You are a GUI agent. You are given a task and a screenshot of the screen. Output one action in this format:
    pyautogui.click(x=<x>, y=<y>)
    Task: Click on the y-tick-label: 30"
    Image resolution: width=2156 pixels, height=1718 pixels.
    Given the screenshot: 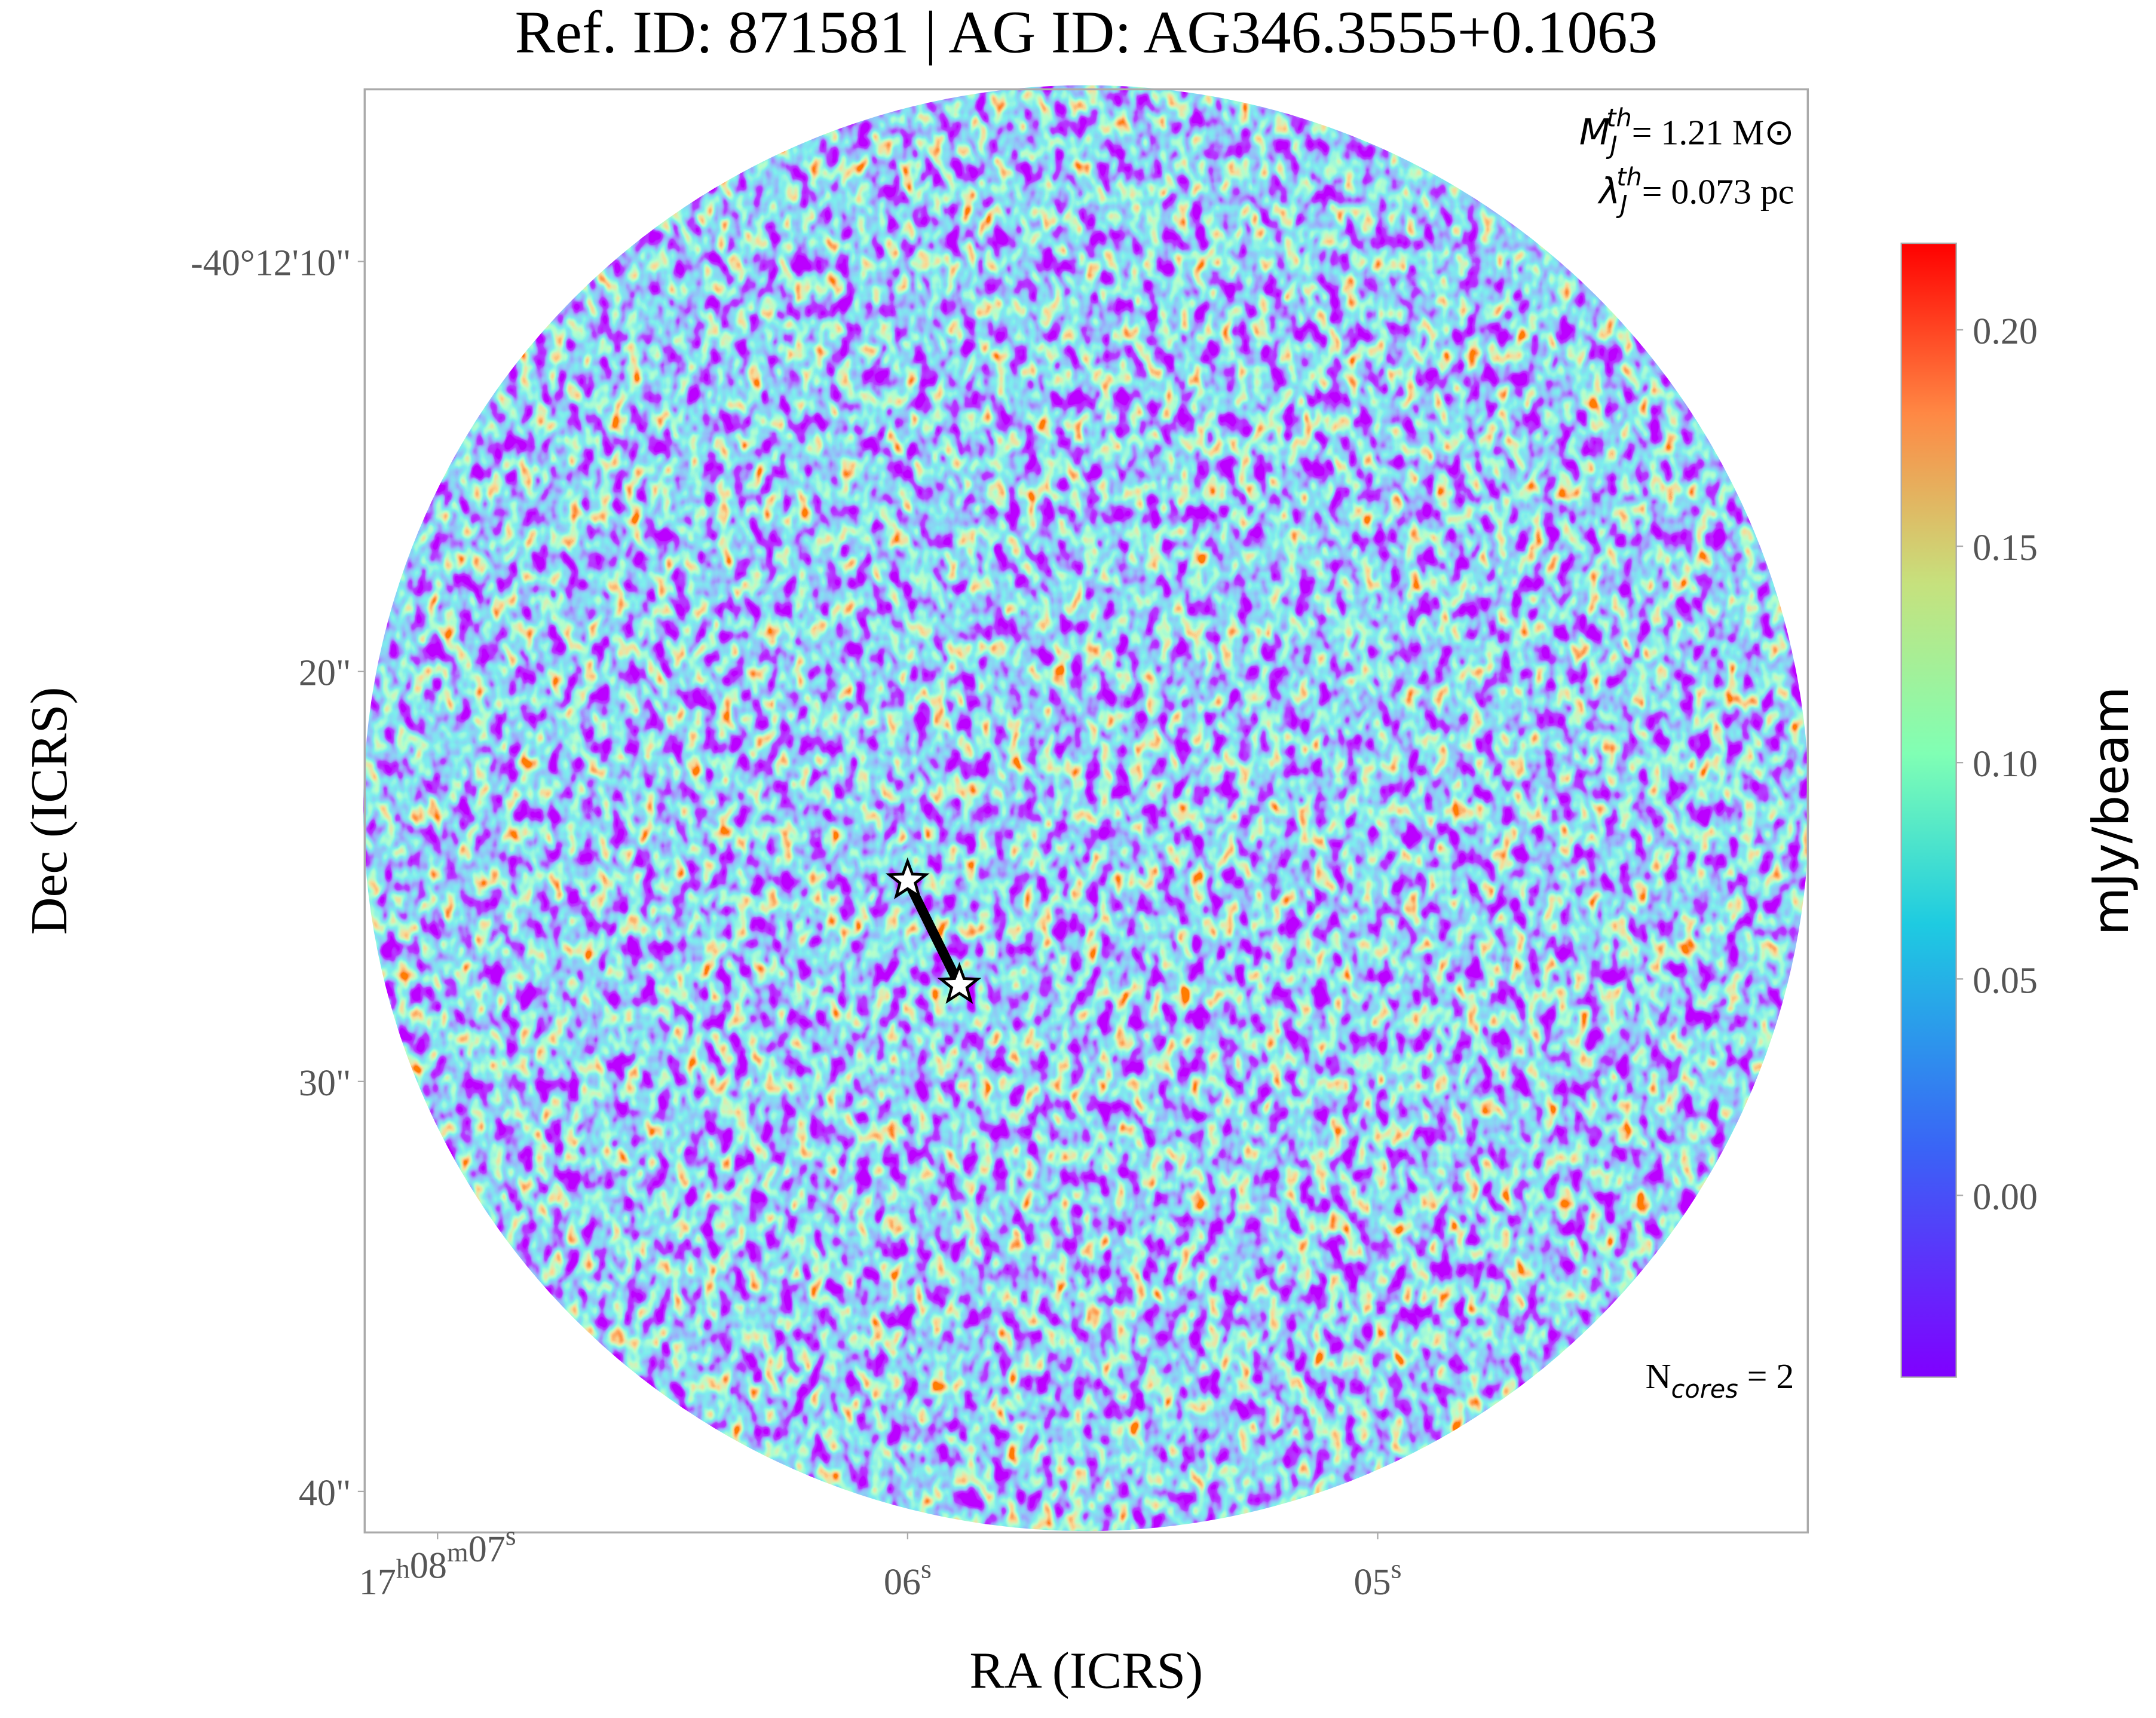 What is the action you would take?
    pyautogui.click(x=325, y=1083)
    